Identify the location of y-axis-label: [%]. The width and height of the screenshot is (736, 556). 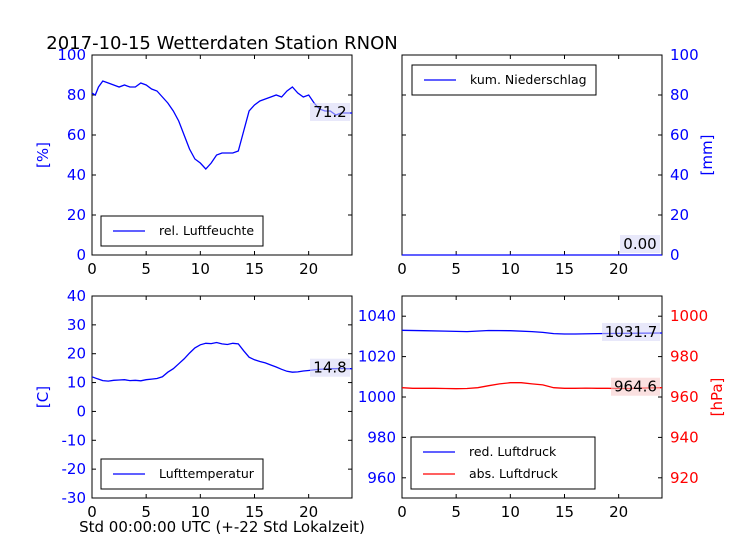
(43, 155).